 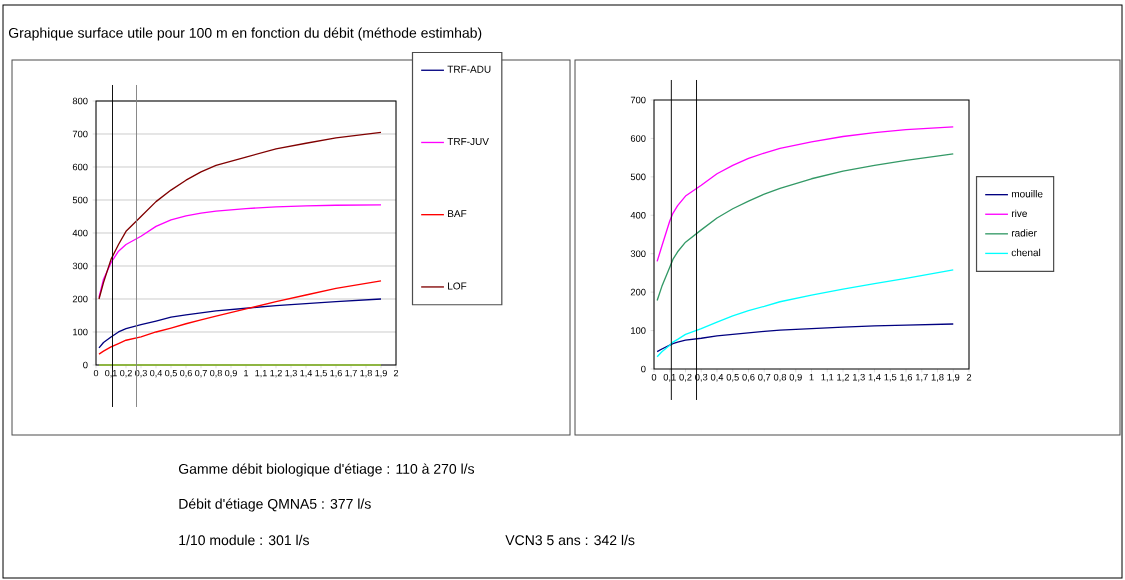 What do you see at coordinates (570, 540) in the screenshot?
I see `text: VCN3 5 ans : 342 l/s` at bounding box center [570, 540].